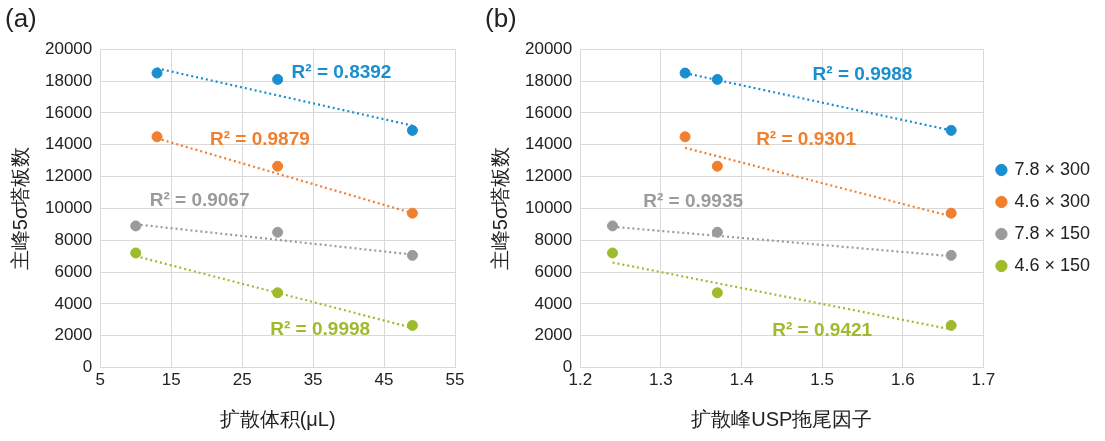 This screenshot has height=441, width=1105. I want to click on annotation: R² = 0.9879, so click(259, 139).